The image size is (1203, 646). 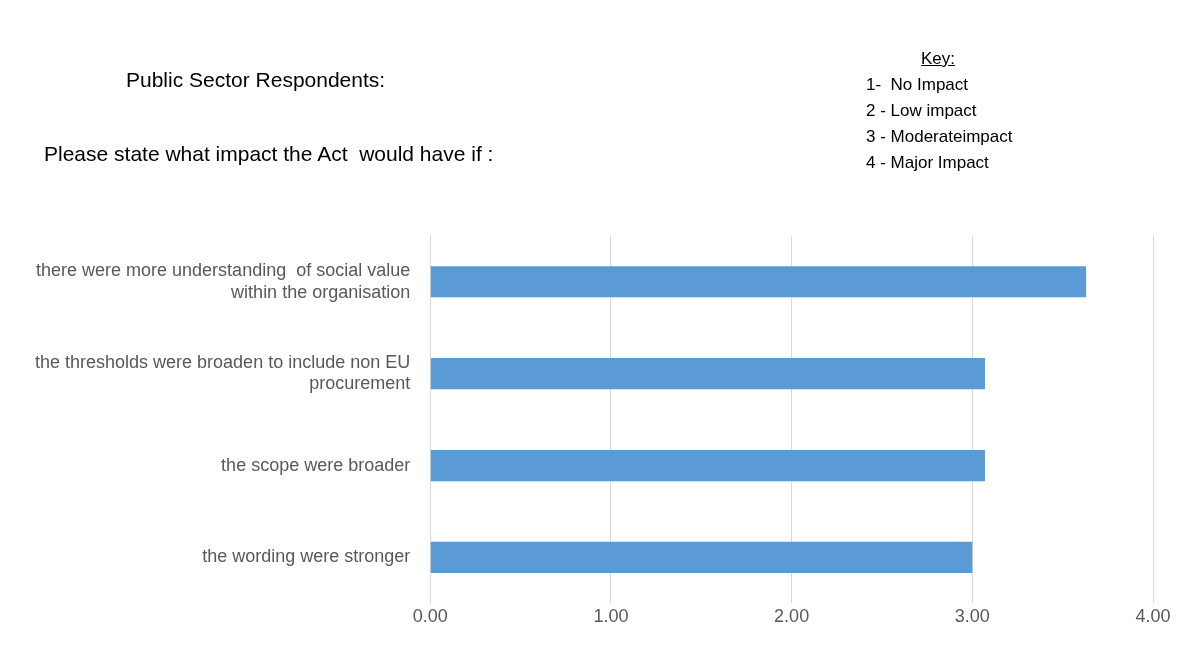 What do you see at coordinates (918, 85) in the screenshot?
I see `text: 1- No Impact` at bounding box center [918, 85].